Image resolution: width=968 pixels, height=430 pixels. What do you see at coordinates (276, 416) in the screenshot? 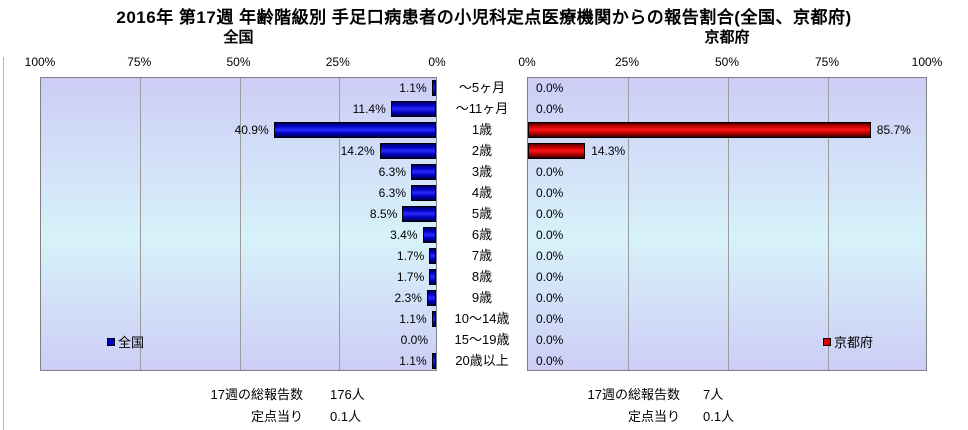
I see `summary-per-site-label-nationwide: 定点当り` at bounding box center [276, 416].